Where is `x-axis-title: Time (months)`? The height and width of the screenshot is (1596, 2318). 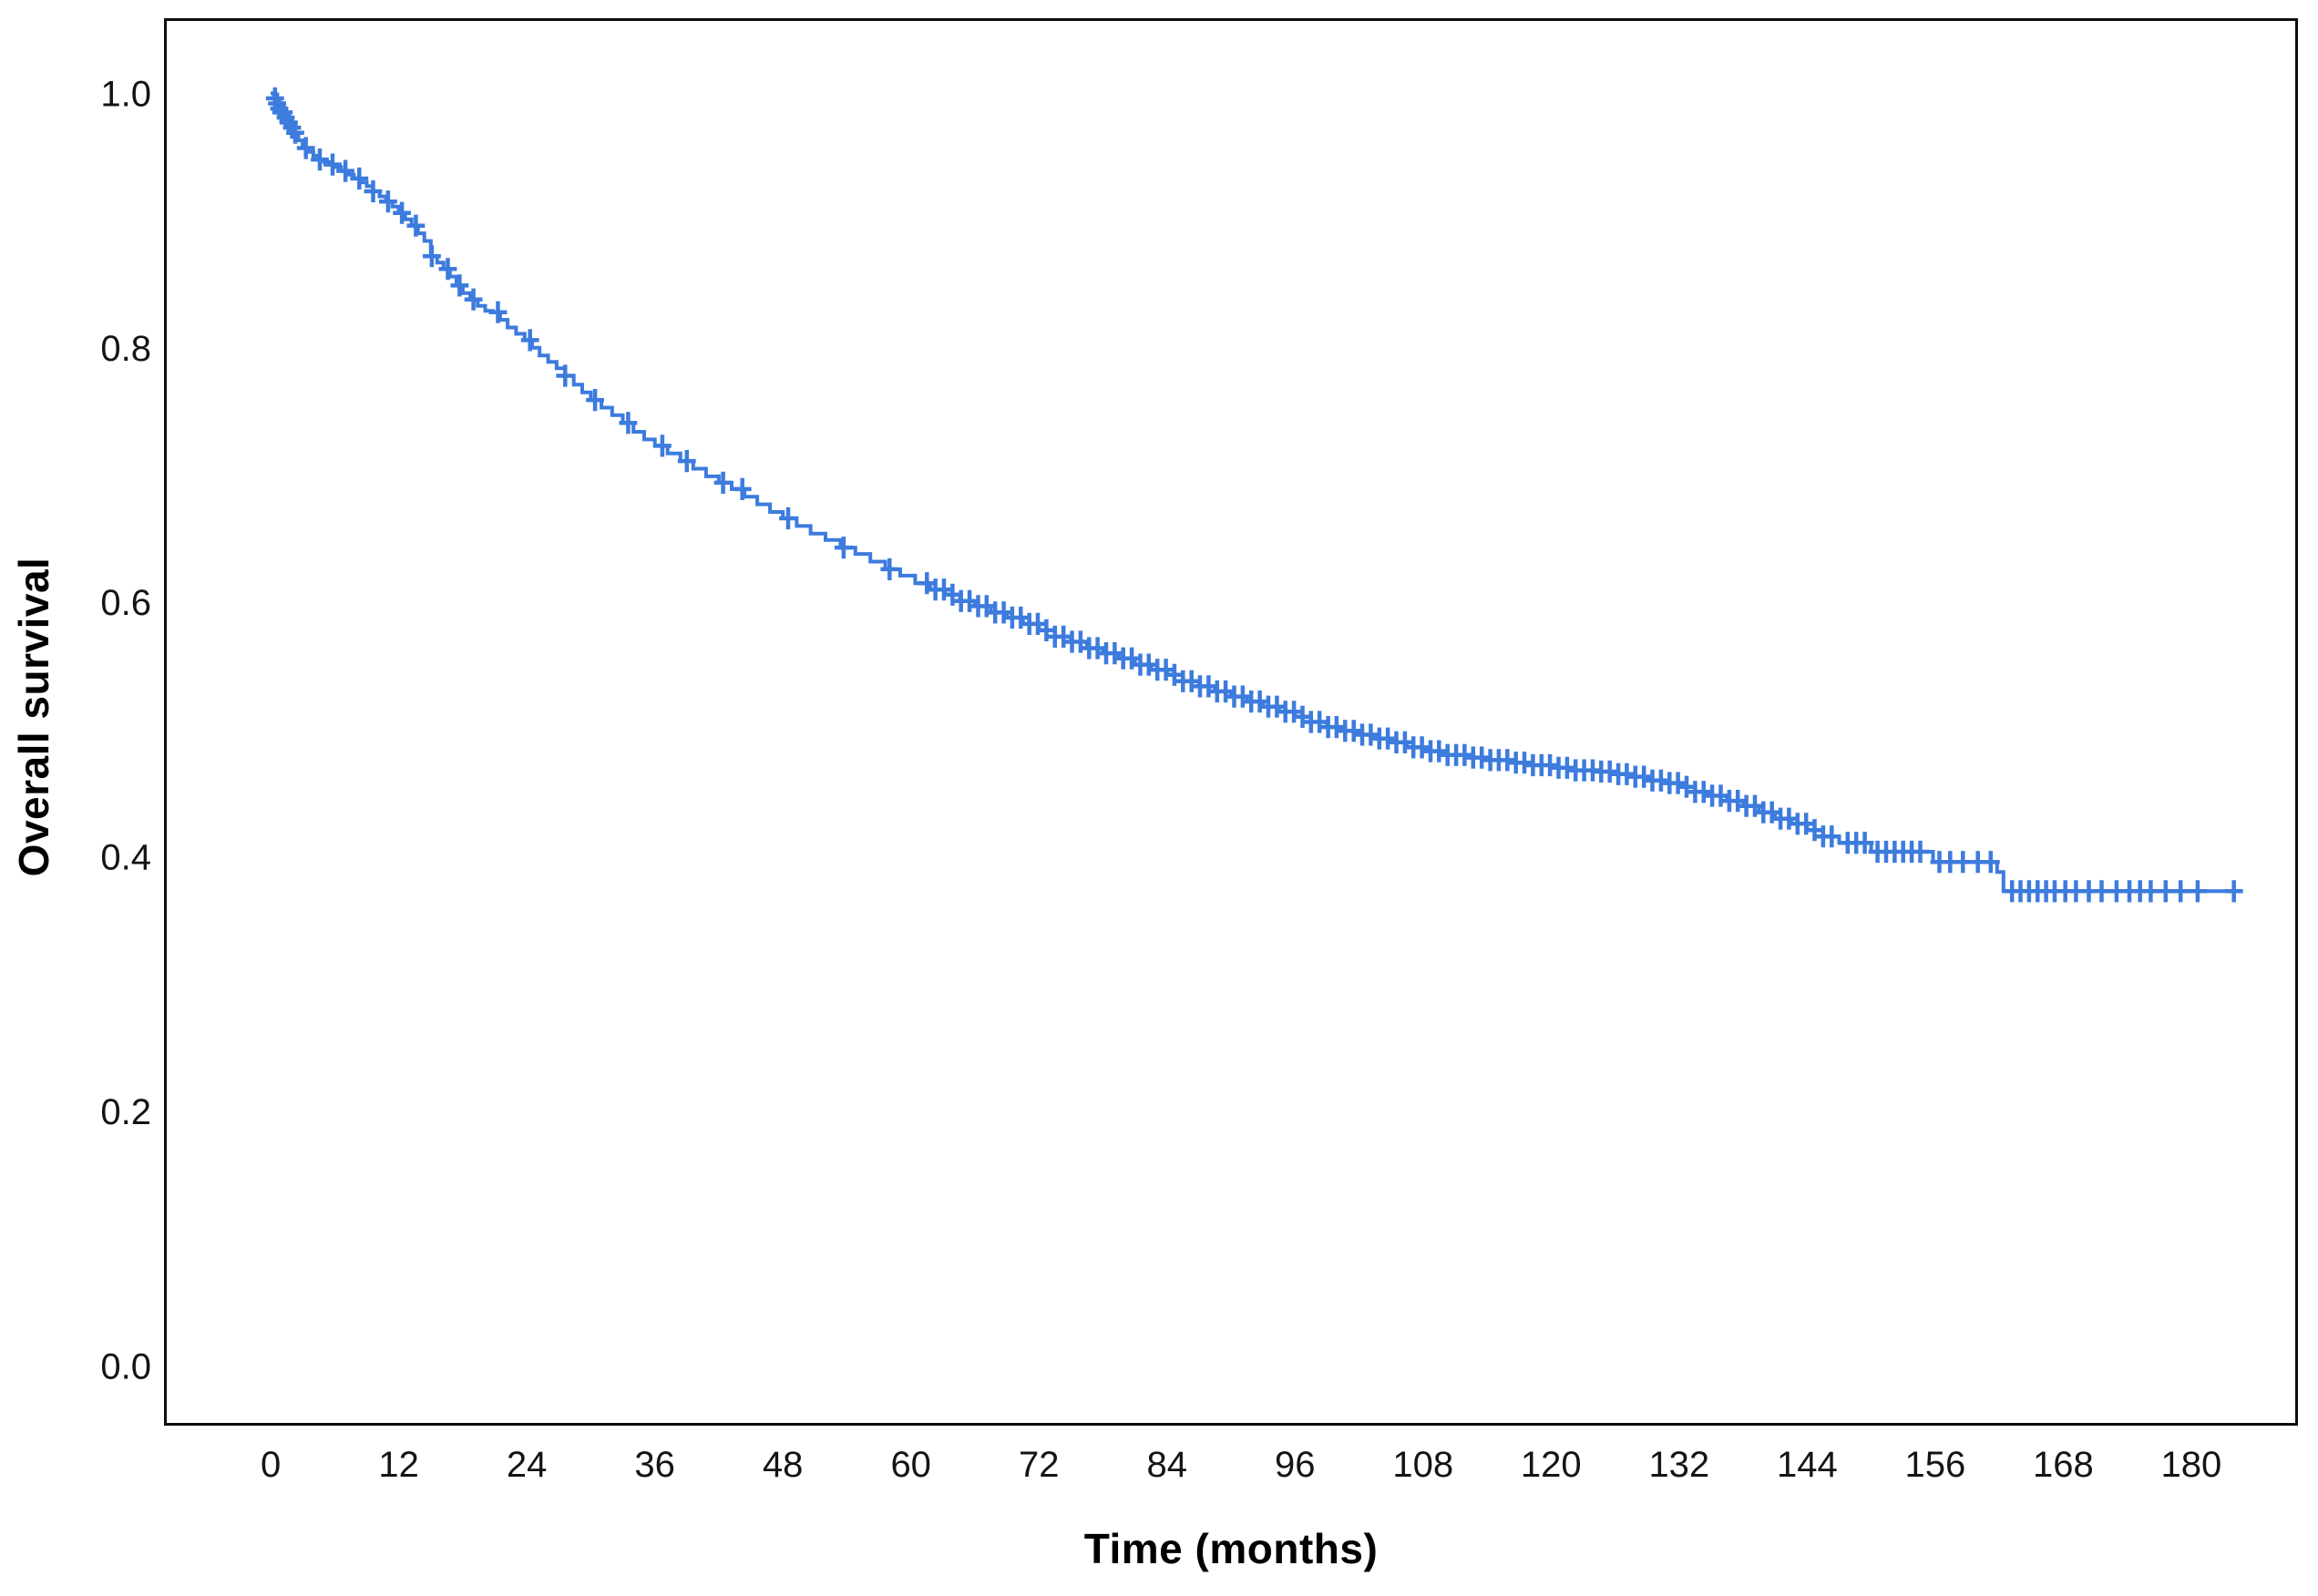
x-axis-title: Time (months) is located at coordinates (1231, 1548).